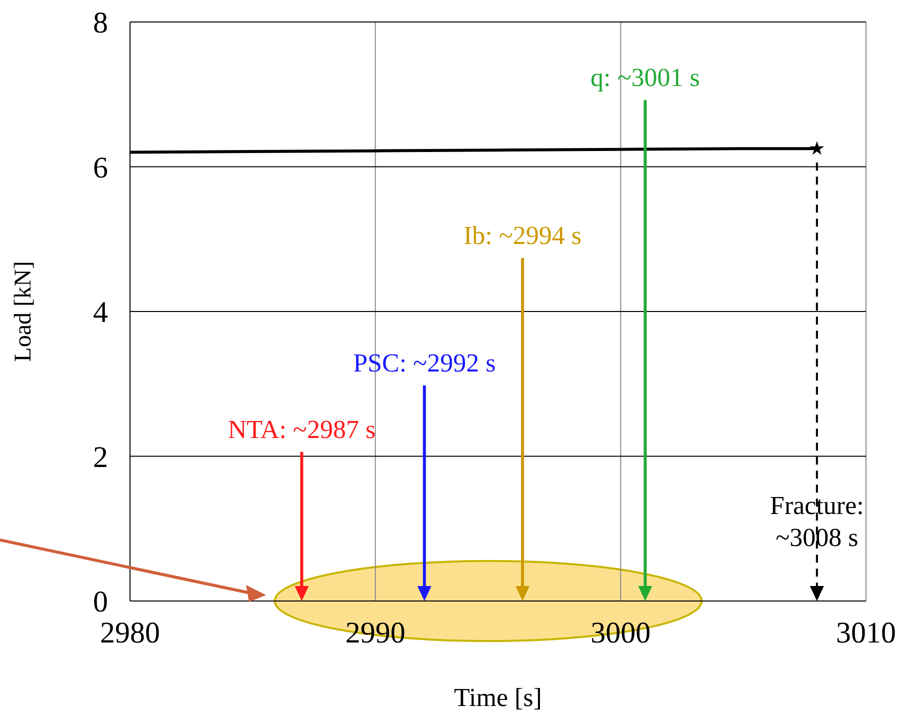 This screenshot has width=913, height=720. Describe the element at coordinates (302, 429) in the screenshot. I see `annotation: NTA: ~2987 s` at that location.